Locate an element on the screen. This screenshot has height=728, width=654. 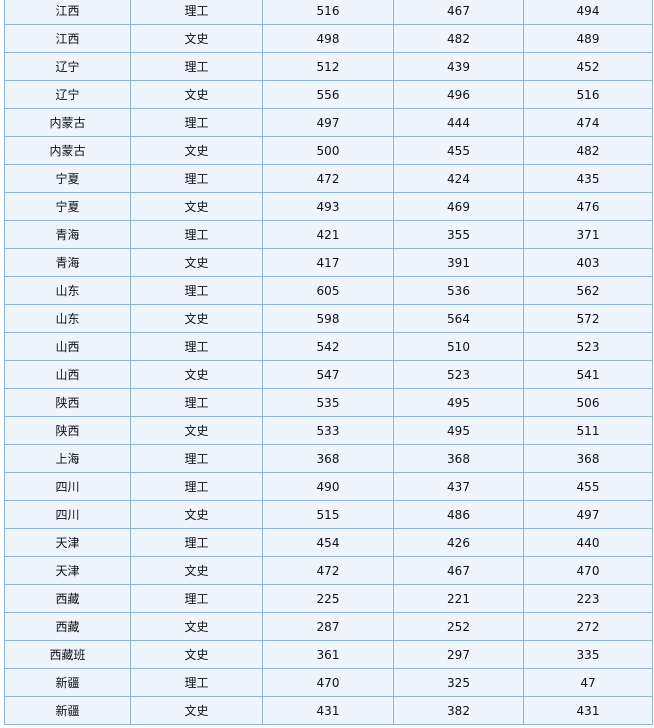
score-cell: 355 is located at coordinates (458, 234).